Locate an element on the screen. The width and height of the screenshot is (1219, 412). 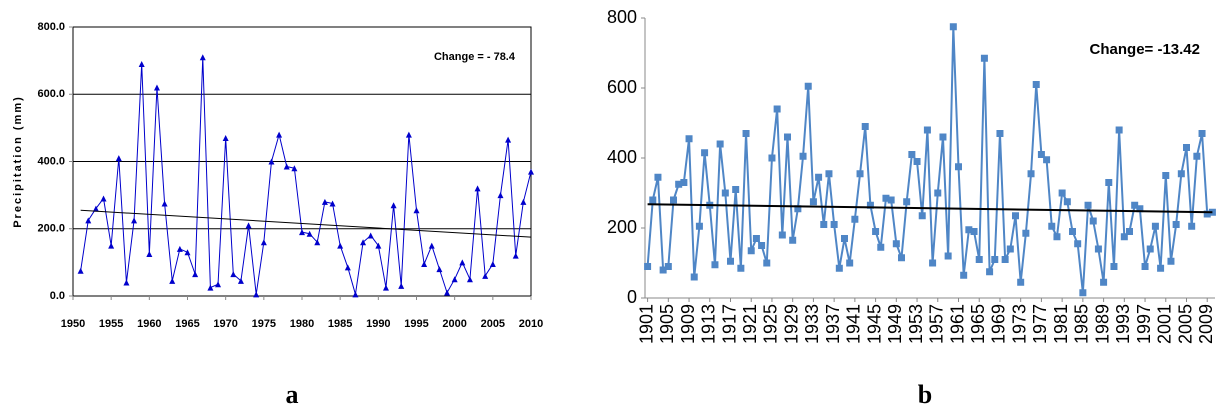
x-tick-label: 1945 is located at coordinates (874, 324).